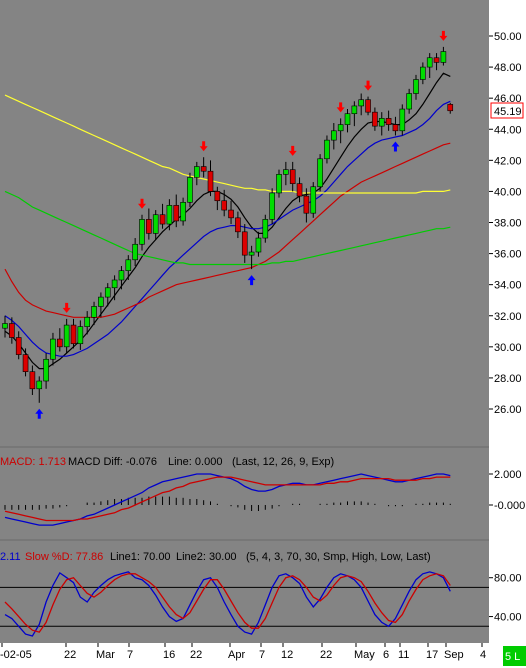  Describe the element at coordinates (508, 579) in the screenshot. I see `stoch-tick-label: 80.00` at that location.